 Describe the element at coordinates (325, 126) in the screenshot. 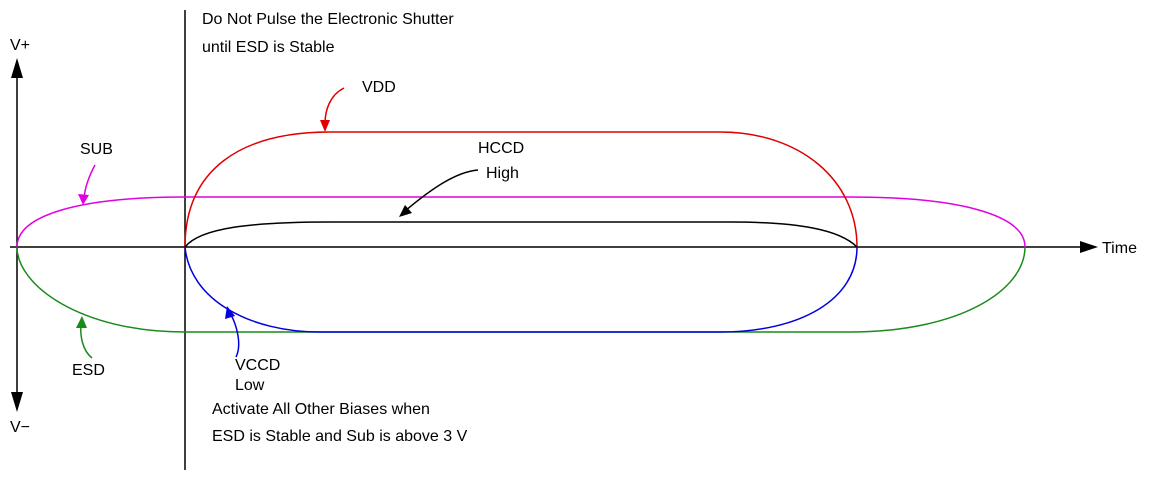

I see `vdd-arrowhead` at that location.